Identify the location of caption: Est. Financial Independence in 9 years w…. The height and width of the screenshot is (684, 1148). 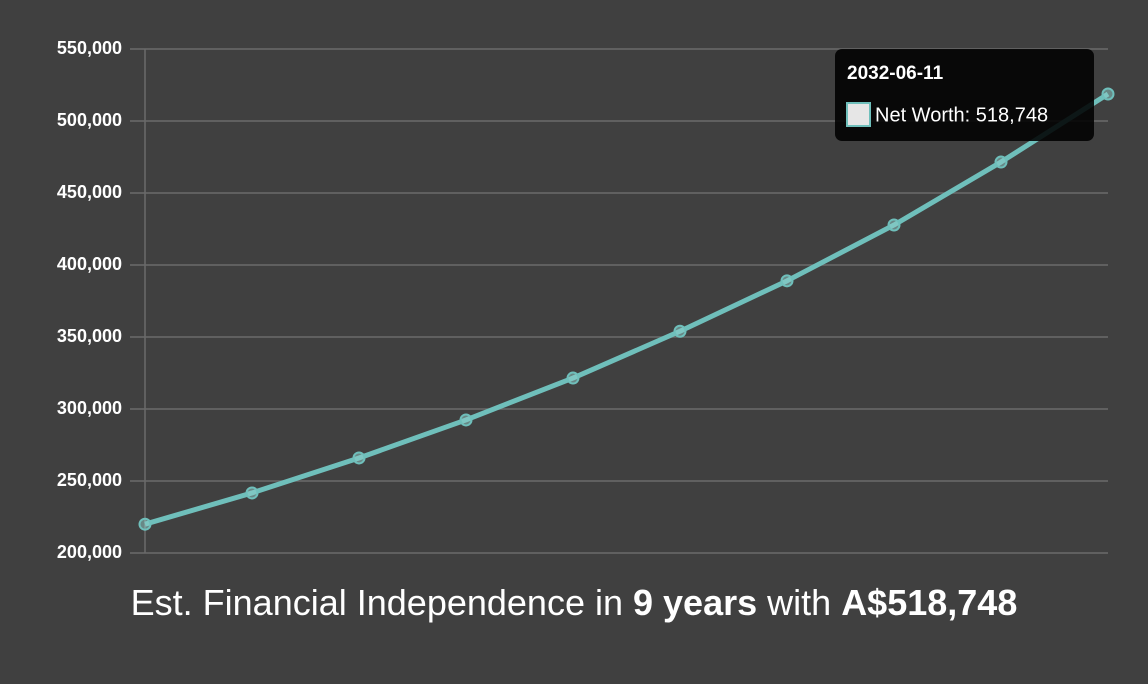
(574, 602).